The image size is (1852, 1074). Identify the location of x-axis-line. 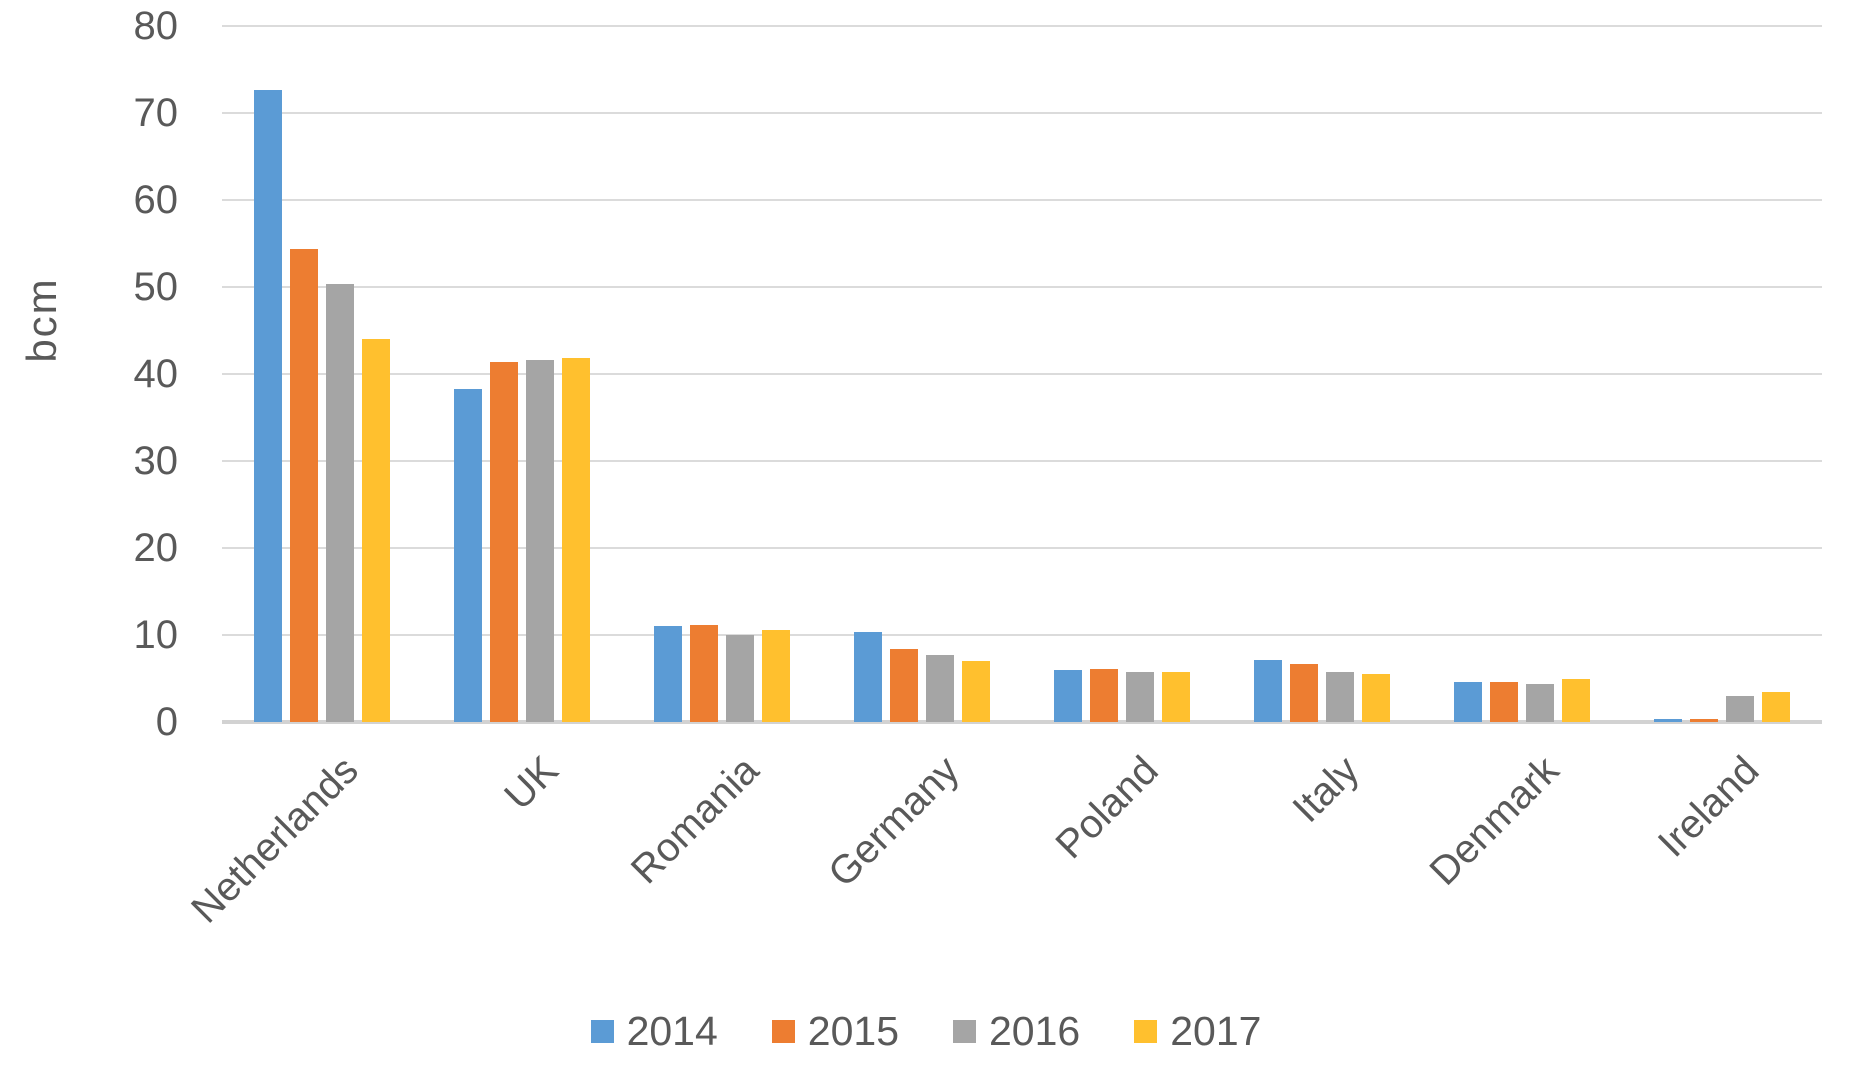
(1022, 722).